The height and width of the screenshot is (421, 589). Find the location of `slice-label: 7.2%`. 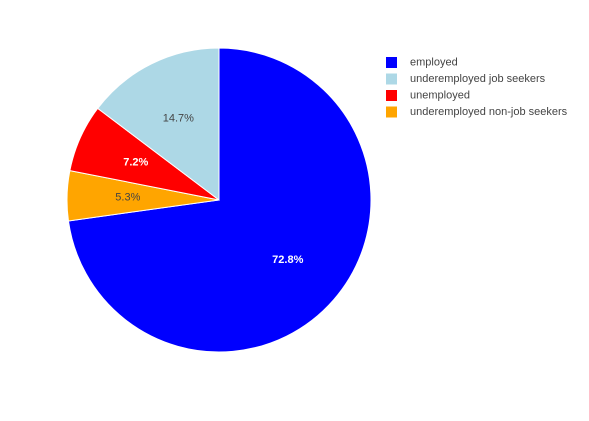

slice-label: 7.2% is located at coordinates (135, 163).